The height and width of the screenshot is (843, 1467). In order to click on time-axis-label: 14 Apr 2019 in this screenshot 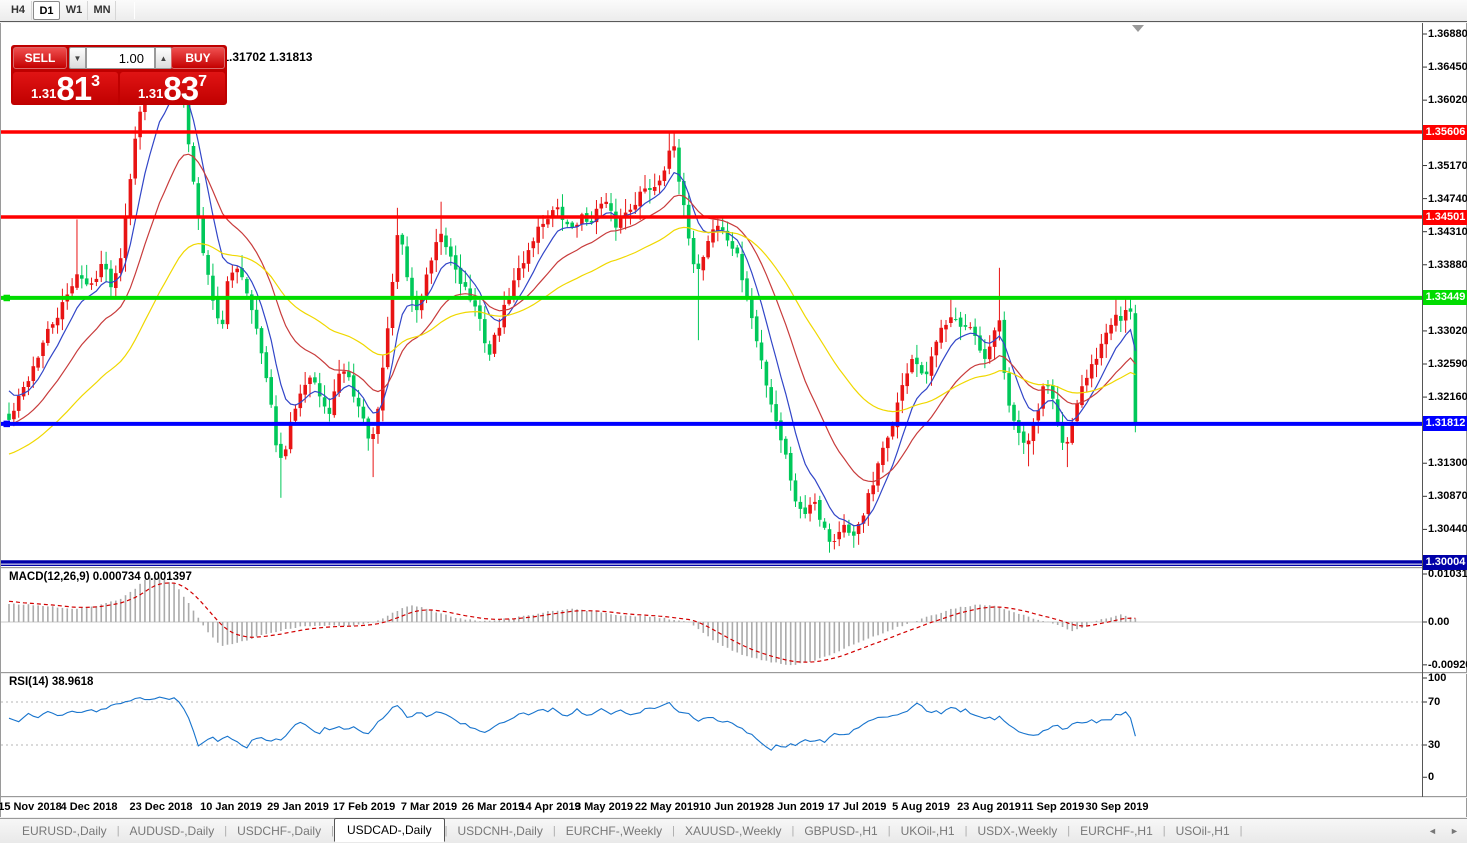, I will do `click(550, 807)`.